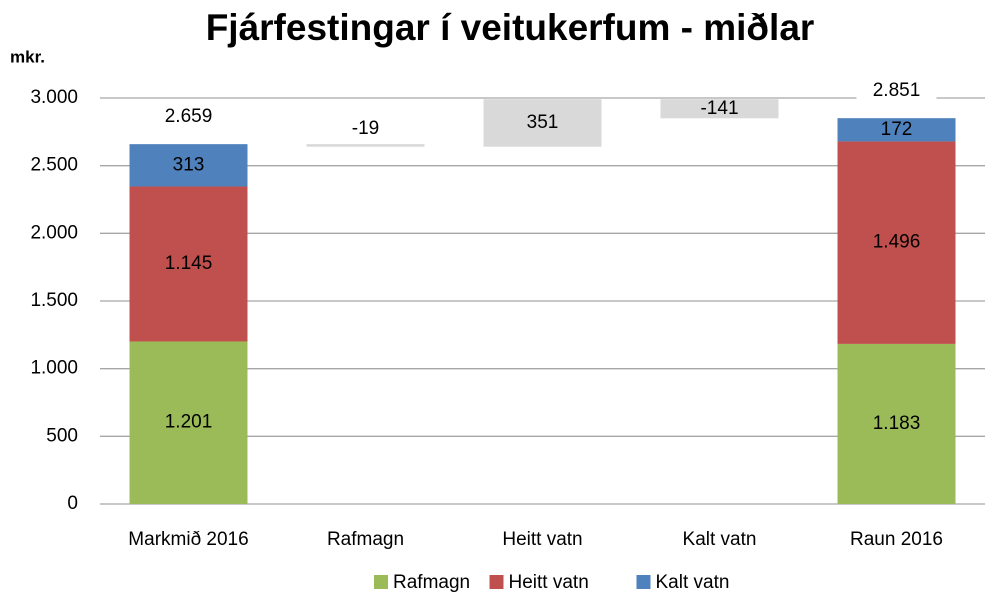  I want to click on x-tick-label: Rafmagn, so click(365, 539).